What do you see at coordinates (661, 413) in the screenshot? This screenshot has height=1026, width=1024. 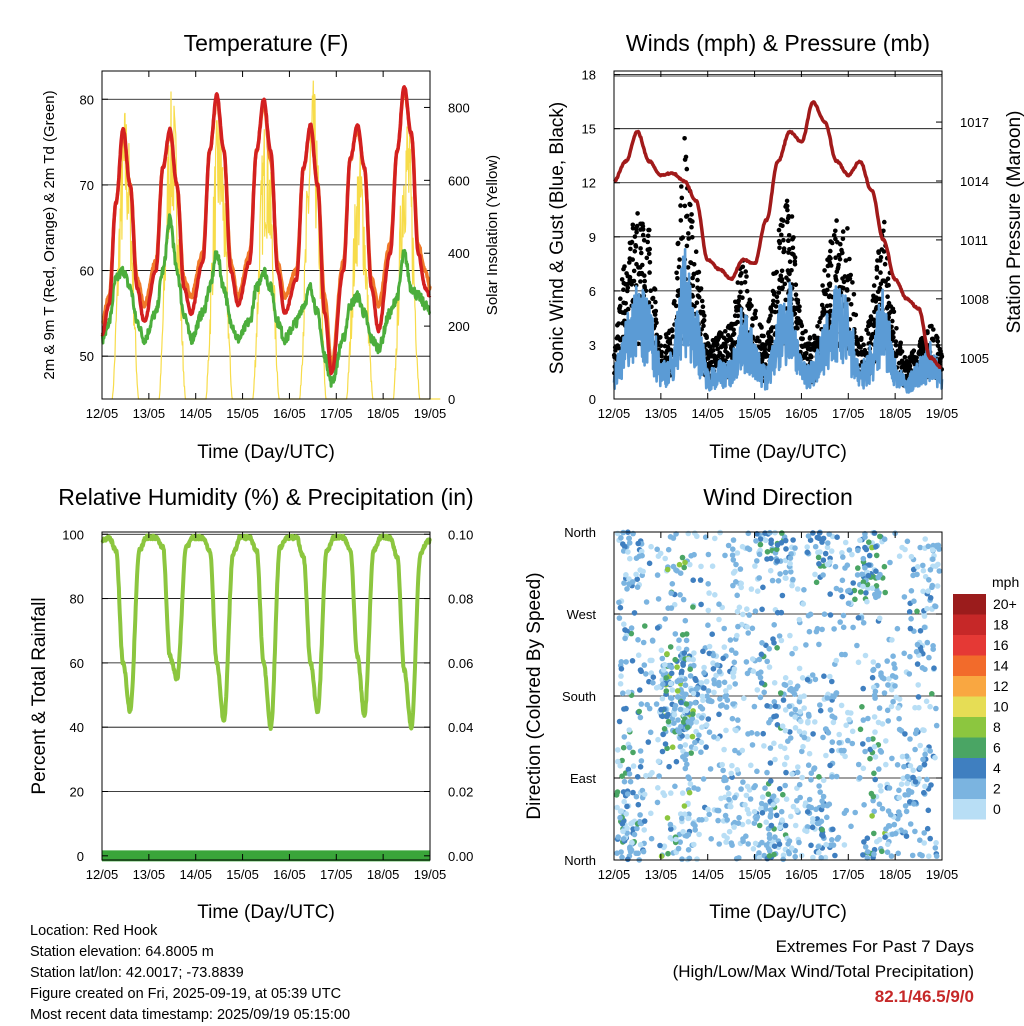 I see `winds-xtick-label: 13/05` at bounding box center [661, 413].